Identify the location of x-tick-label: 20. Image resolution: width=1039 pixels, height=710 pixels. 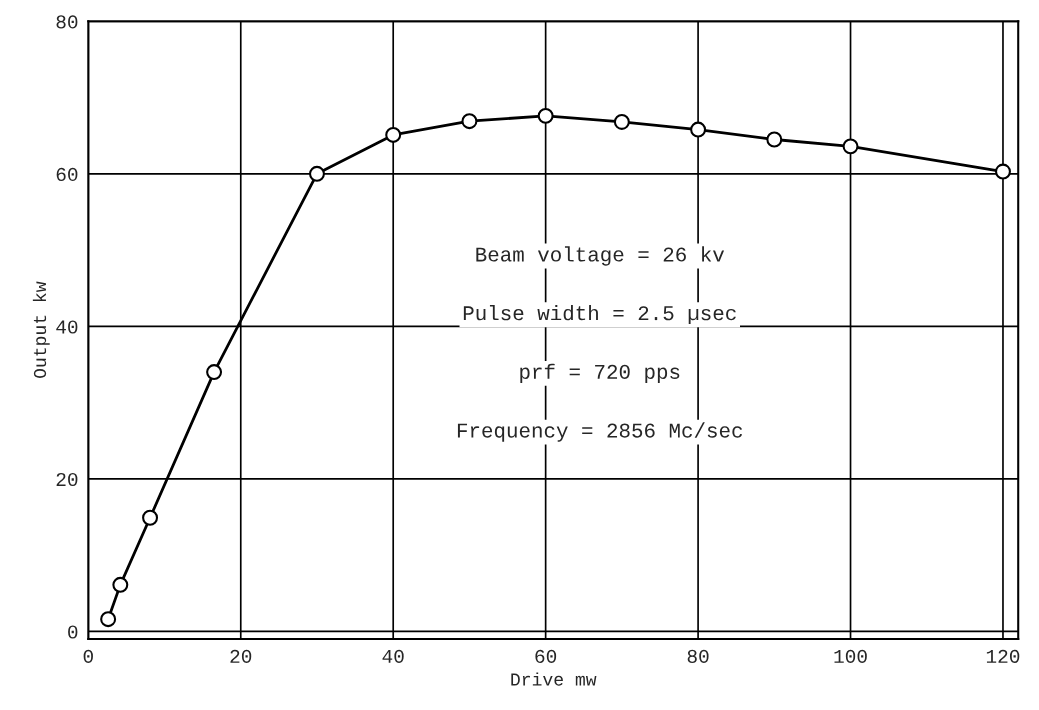
(241, 656).